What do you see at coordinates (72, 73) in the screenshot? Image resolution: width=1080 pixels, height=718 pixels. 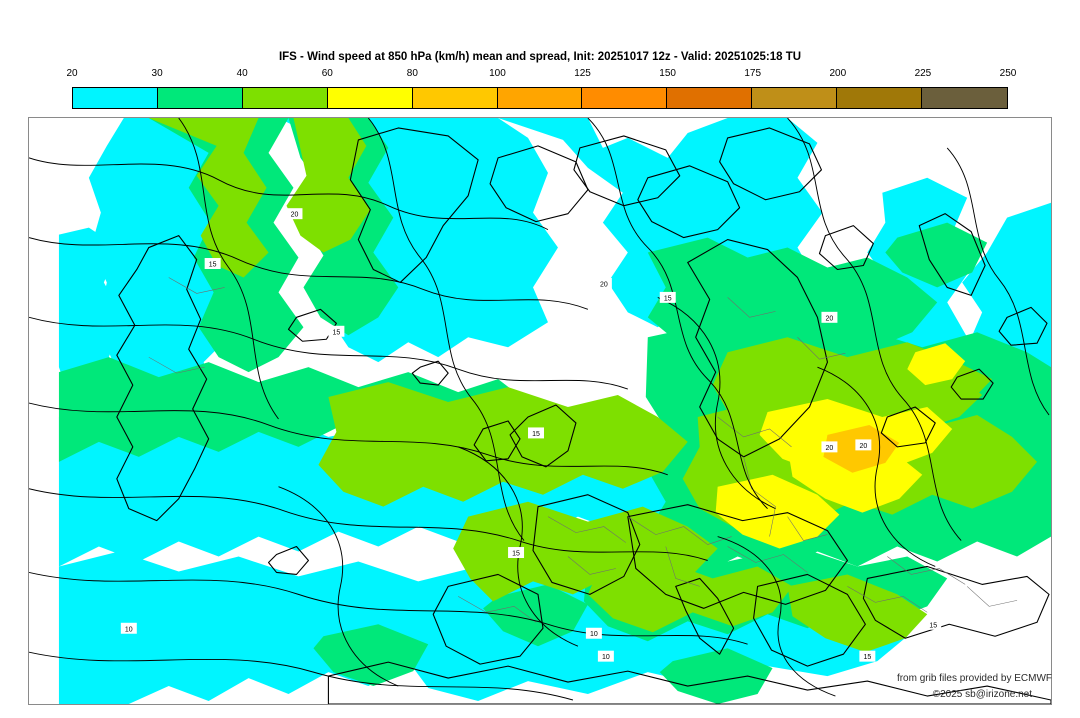 I see `colorbar-tick-label: 20` at bounding box center [72, 73].